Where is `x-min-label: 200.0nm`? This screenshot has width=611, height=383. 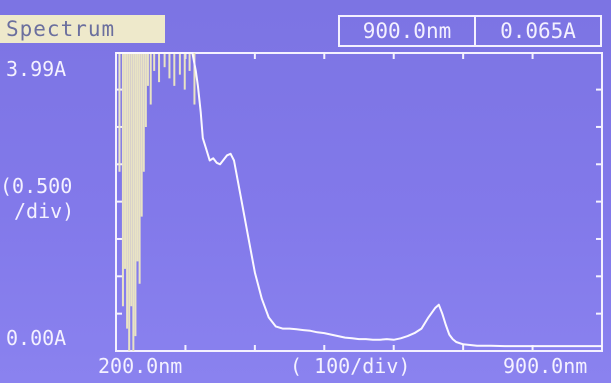
x-min-label: 200.0nm is located at coordinates (140, 366).